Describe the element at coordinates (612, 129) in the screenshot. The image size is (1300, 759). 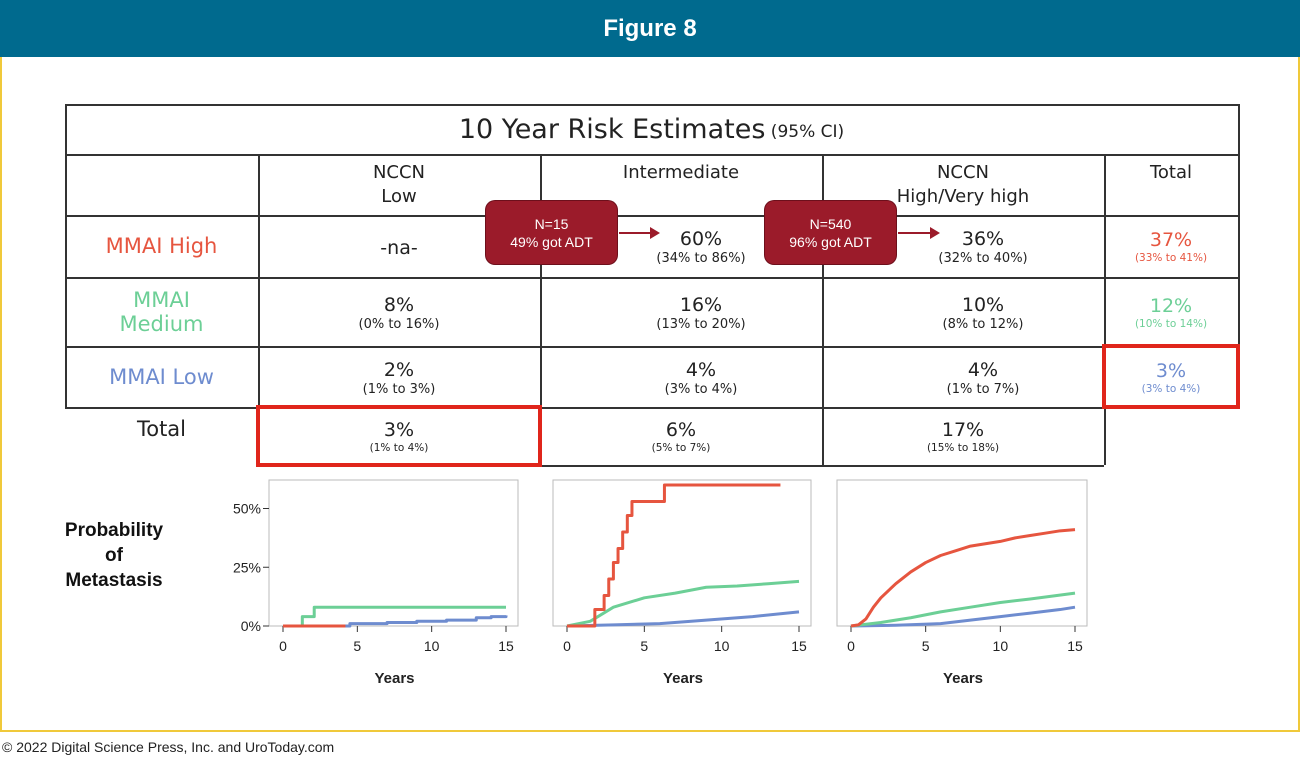
I see `table-title-text: 10 Year Risk Estimates` at that location.